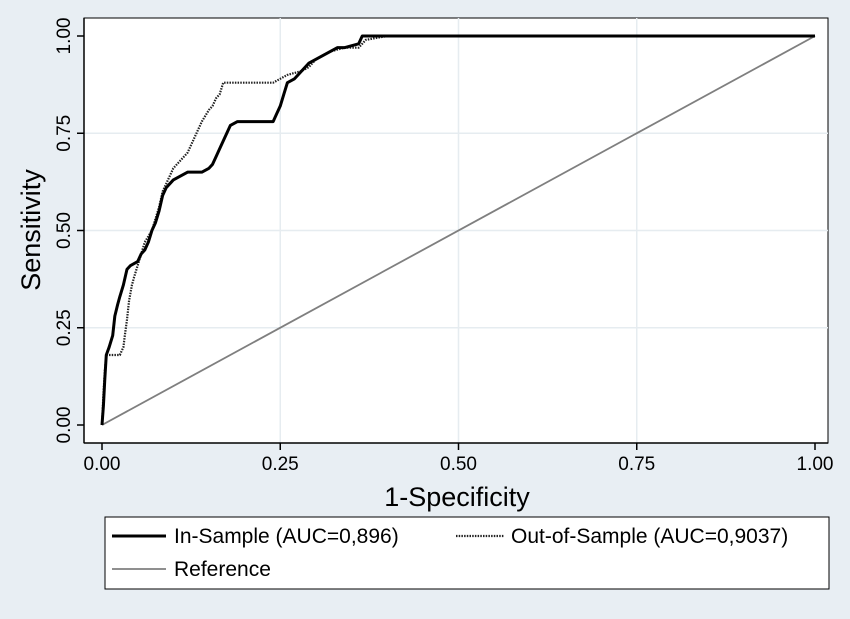 This screenshot has height=619, width=850. What do you see at coordinates (458, 464) in the screenshot?
I see `x-tick-label: 0.50` at bounding box center [458, 464].